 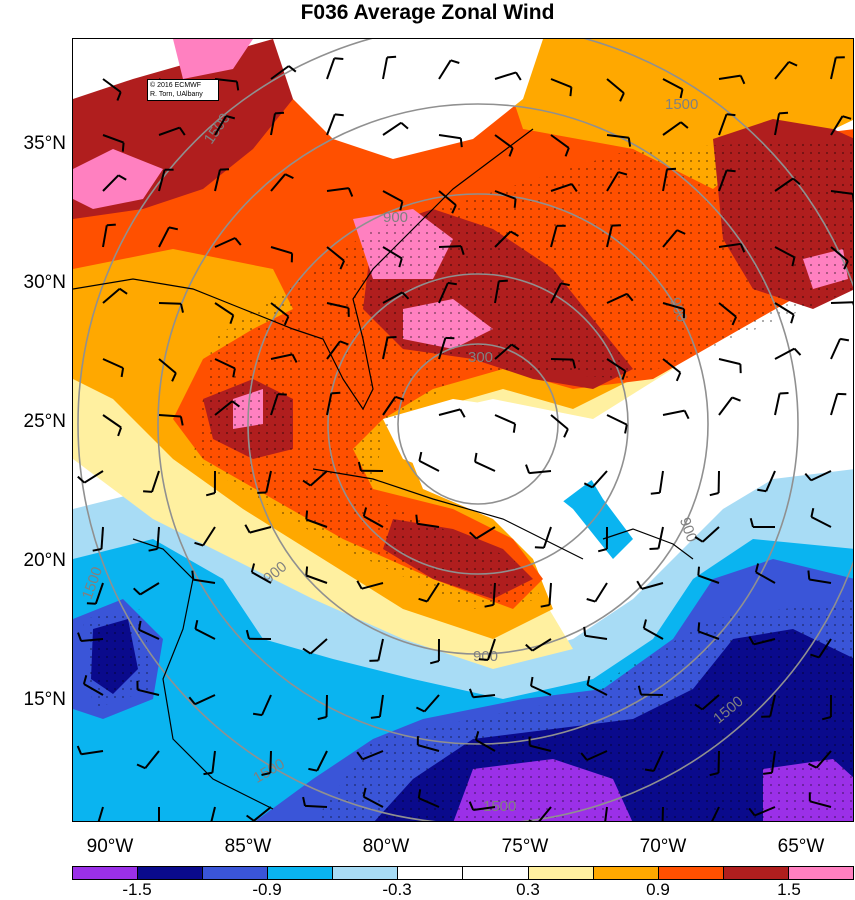 What do you see at coordinates (485, 656) in the screenshot?
I see `contour-label: 900` at bounding box center [485, 656].